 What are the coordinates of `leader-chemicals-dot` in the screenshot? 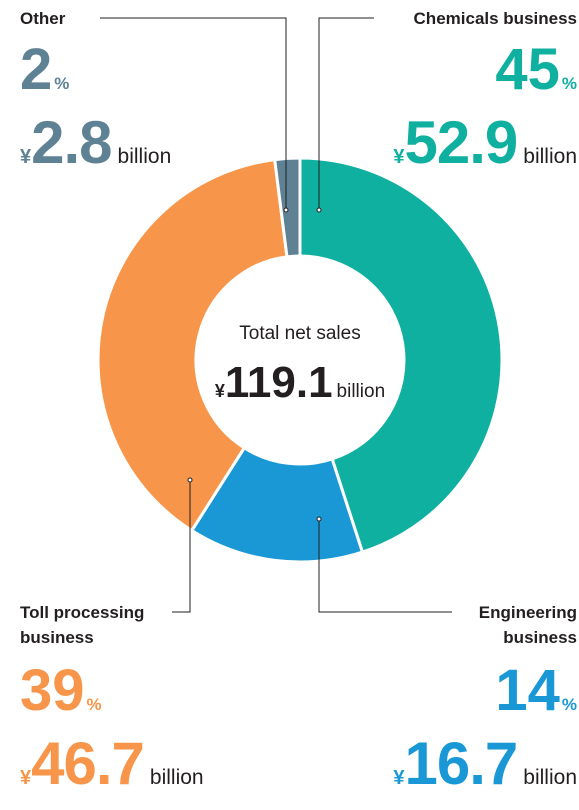 It's located at (319, 210).